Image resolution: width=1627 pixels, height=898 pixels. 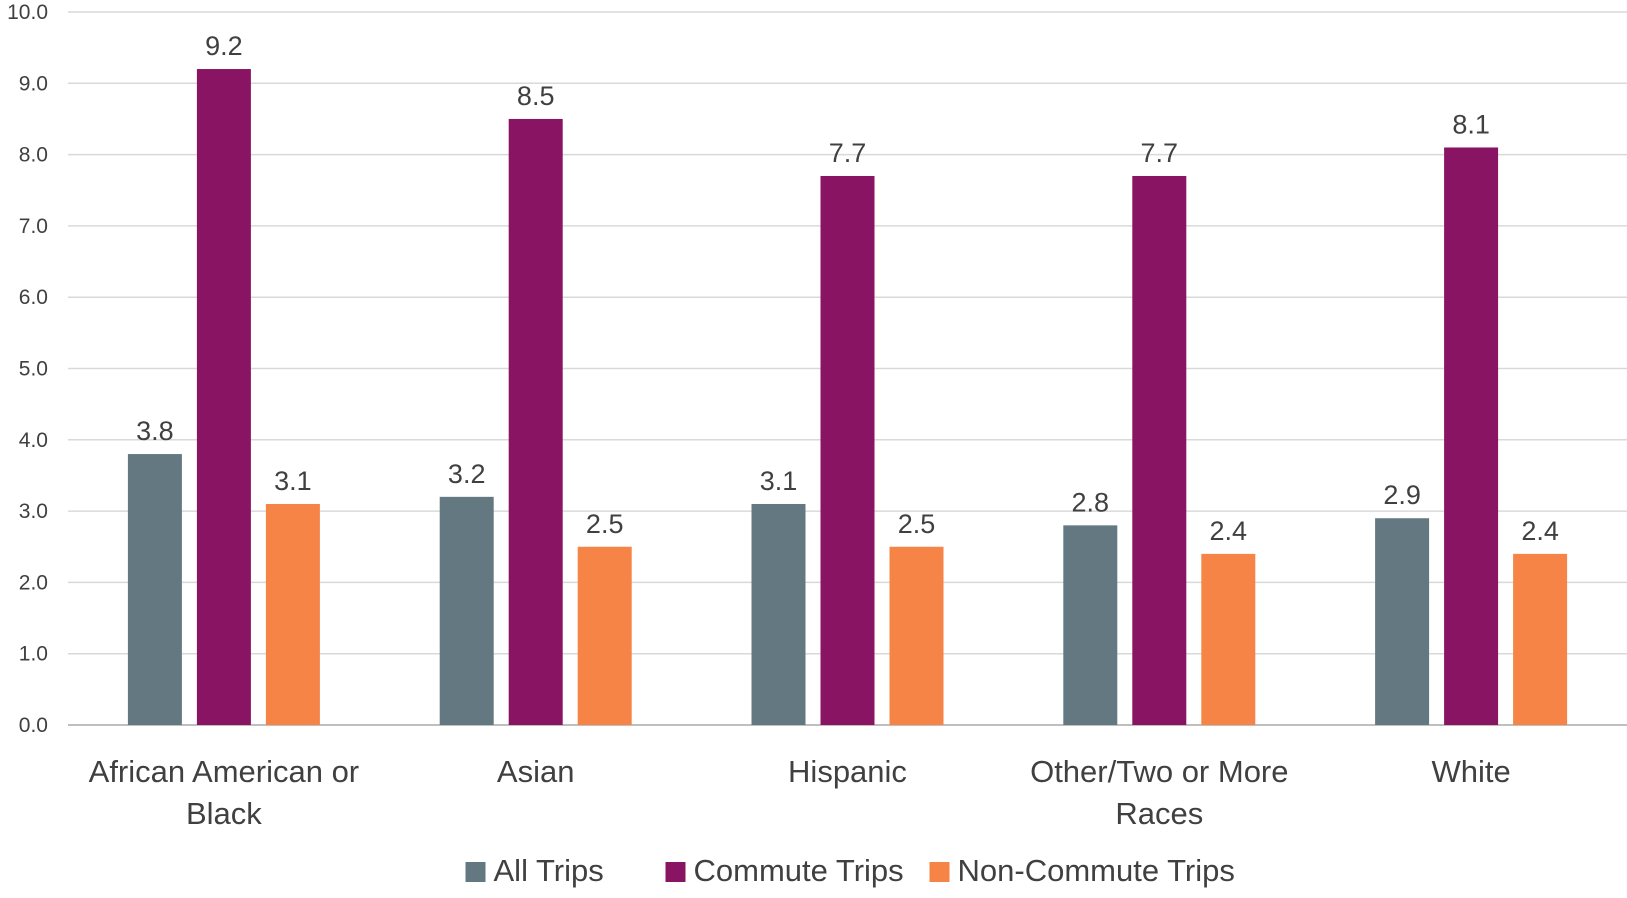 What do you see at coordinates (33, 297) in the screenshot?
I see `y-tick-label: 6.0` at bounding box center [33, 297].